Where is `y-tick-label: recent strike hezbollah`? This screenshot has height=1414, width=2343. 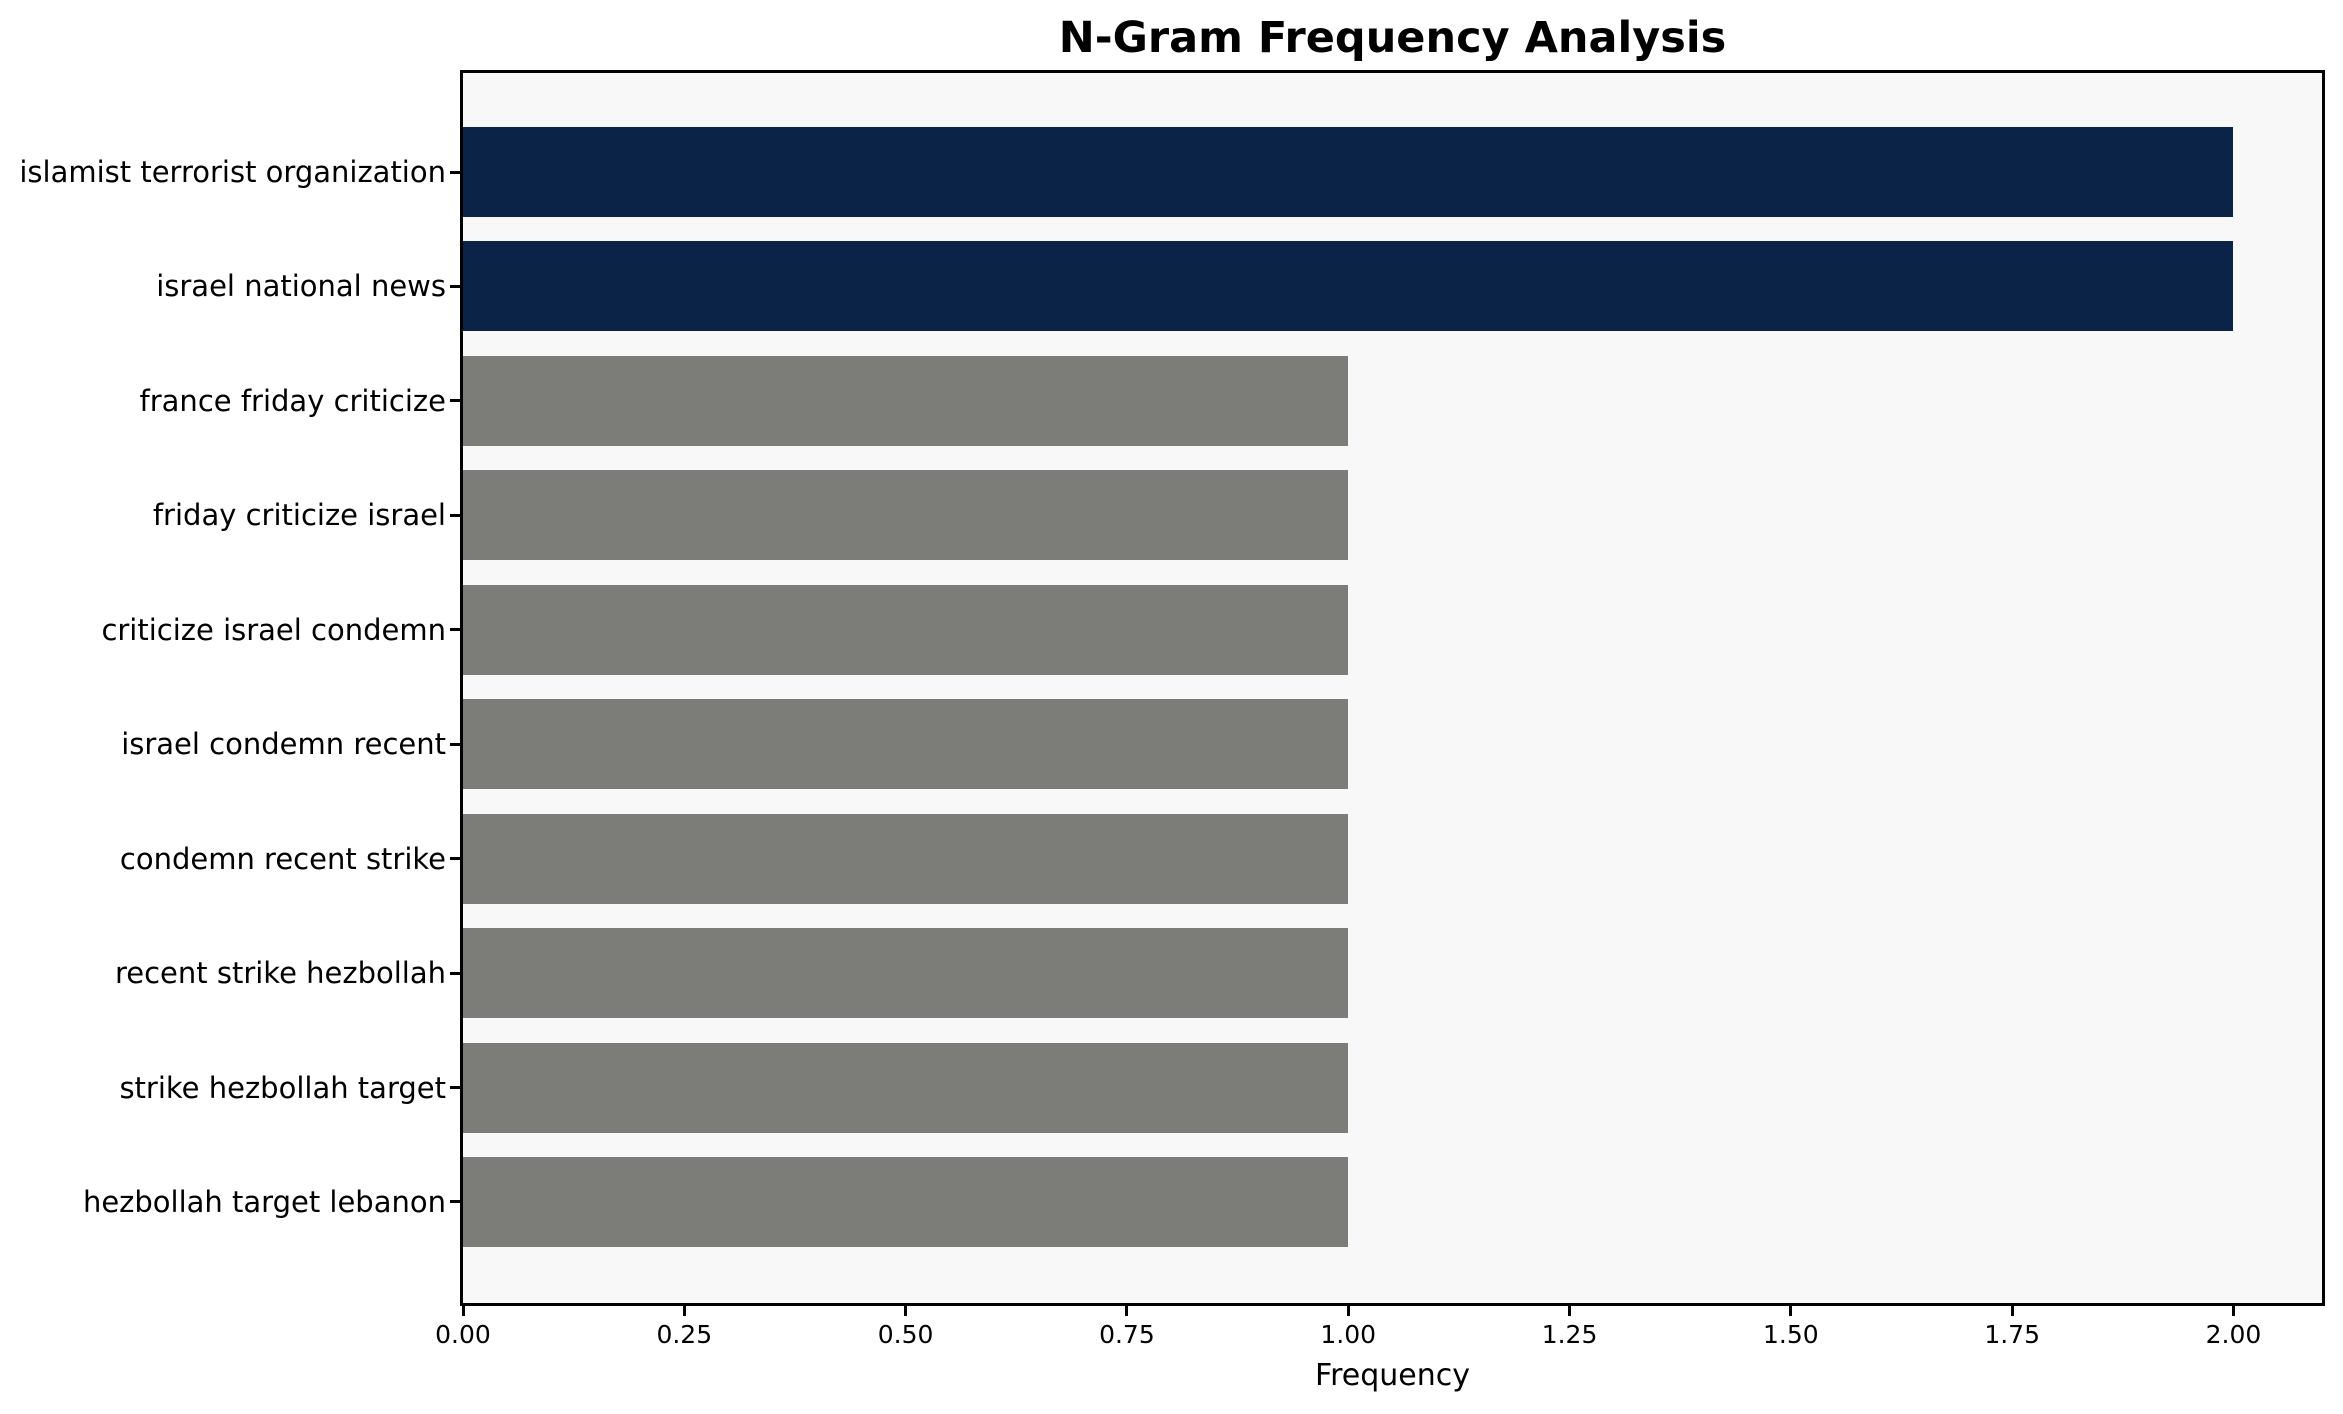 y-tick-label: recent strike hezbollah is located at coordinates (280, 973).